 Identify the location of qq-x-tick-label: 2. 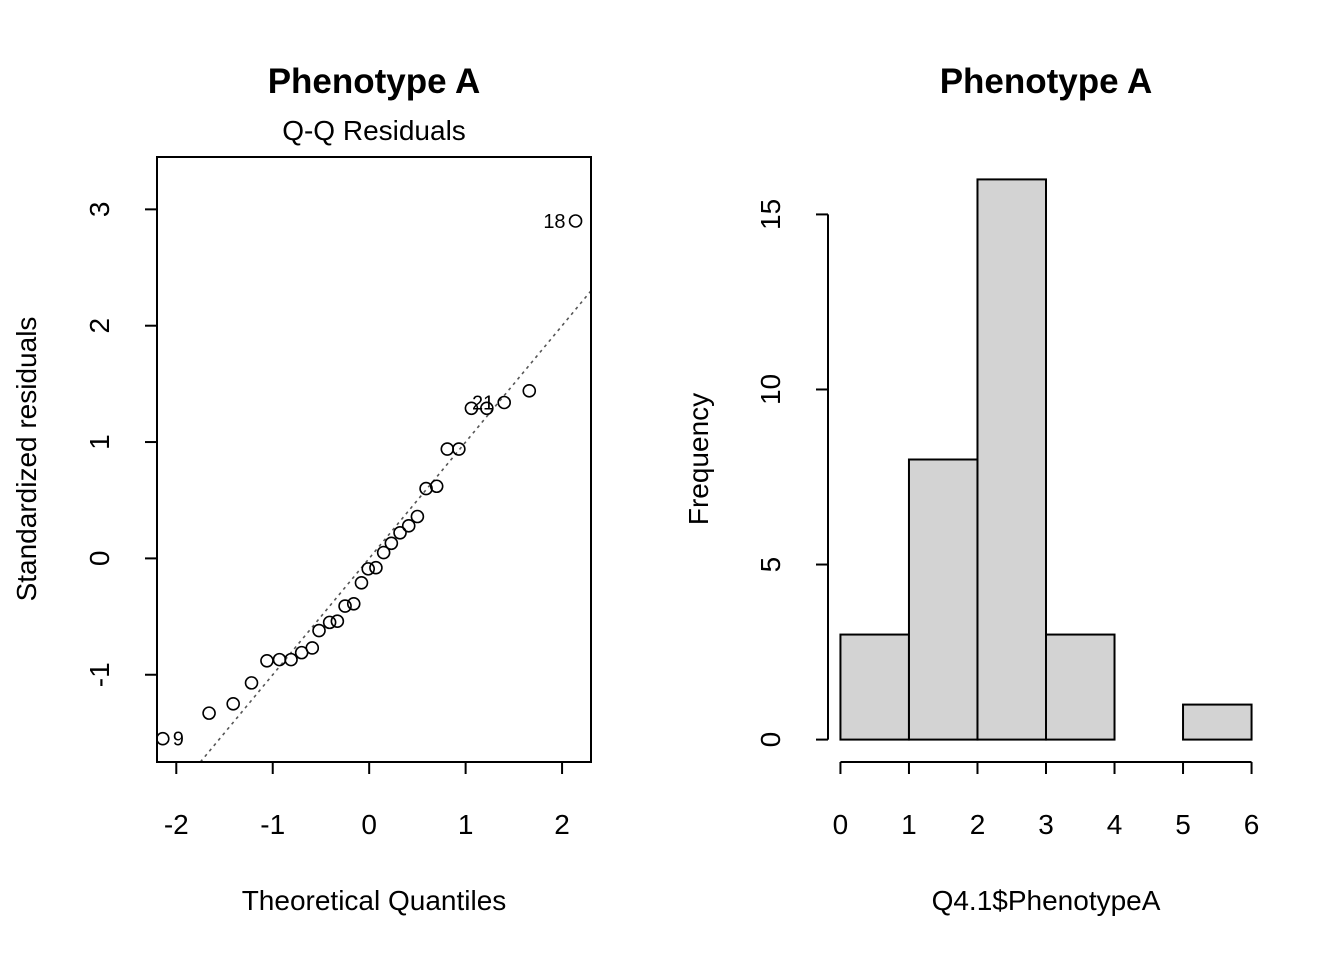
(562, 824).